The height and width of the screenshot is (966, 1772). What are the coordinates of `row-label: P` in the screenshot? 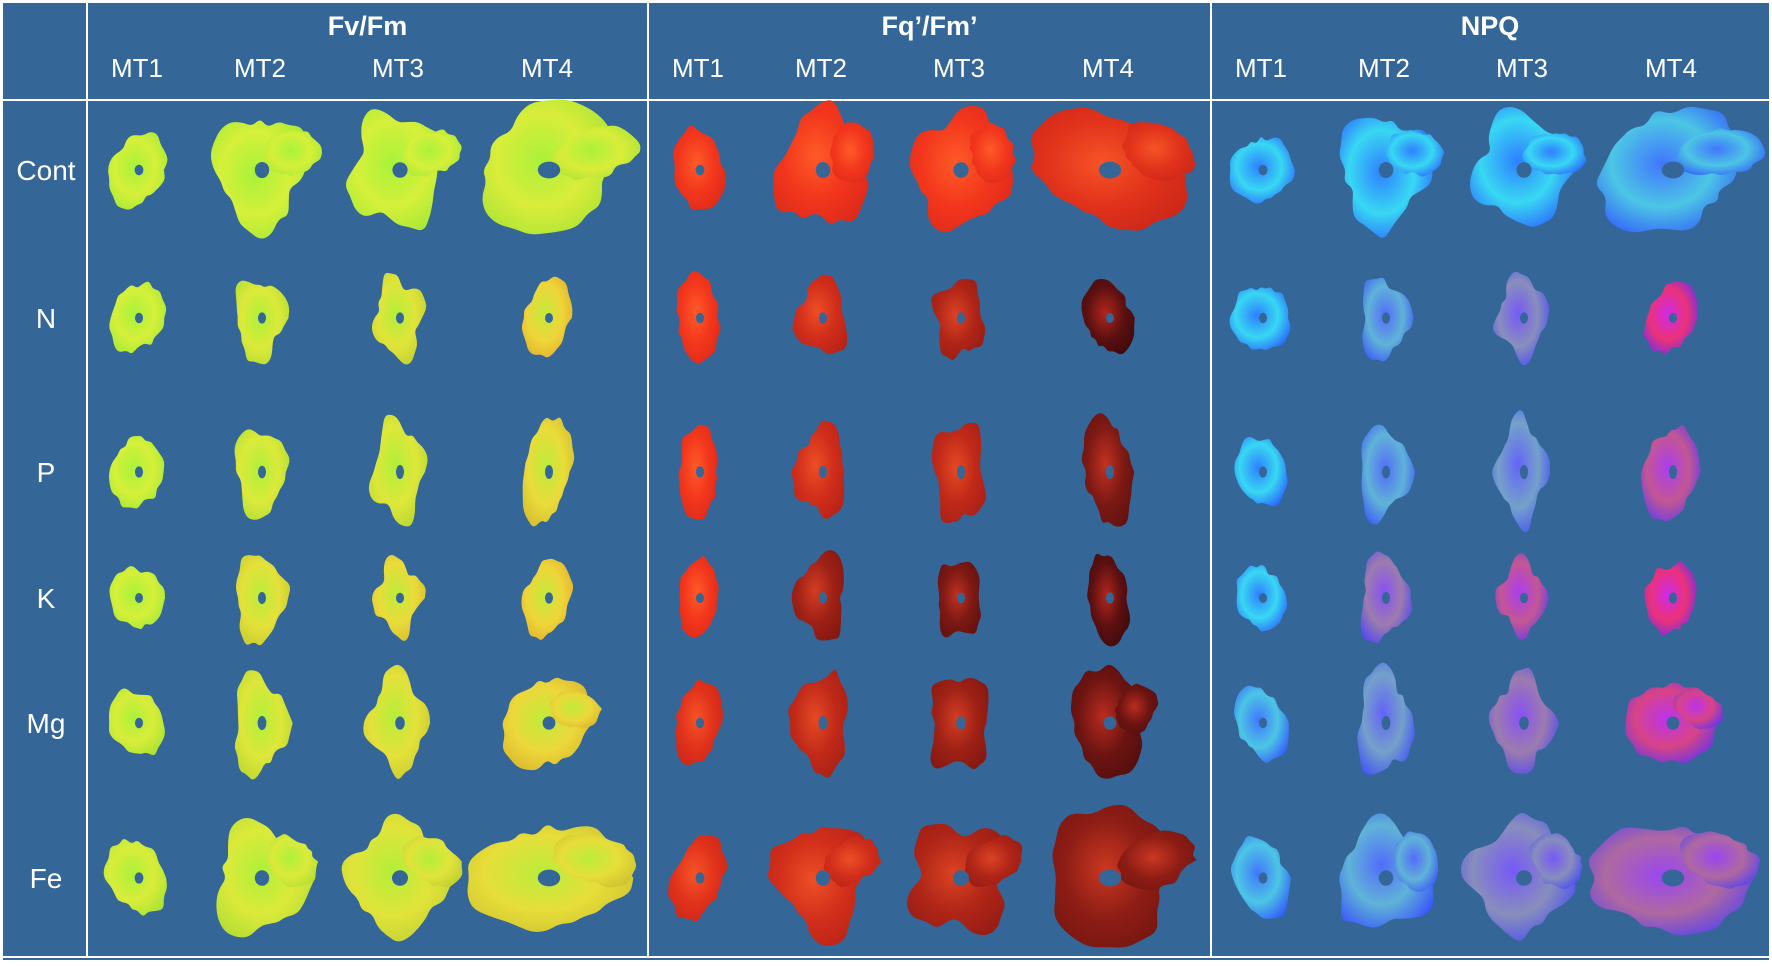 It's located at (46, 472).